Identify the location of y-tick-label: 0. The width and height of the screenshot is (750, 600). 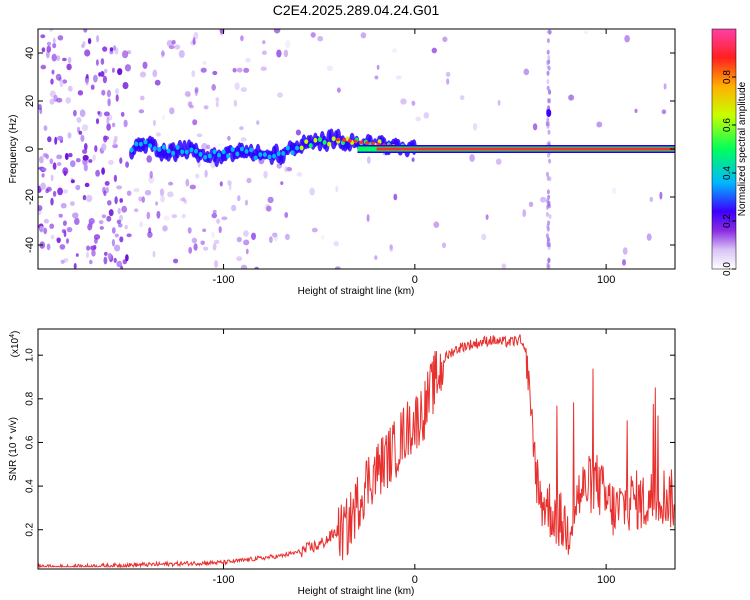
(30, 149).